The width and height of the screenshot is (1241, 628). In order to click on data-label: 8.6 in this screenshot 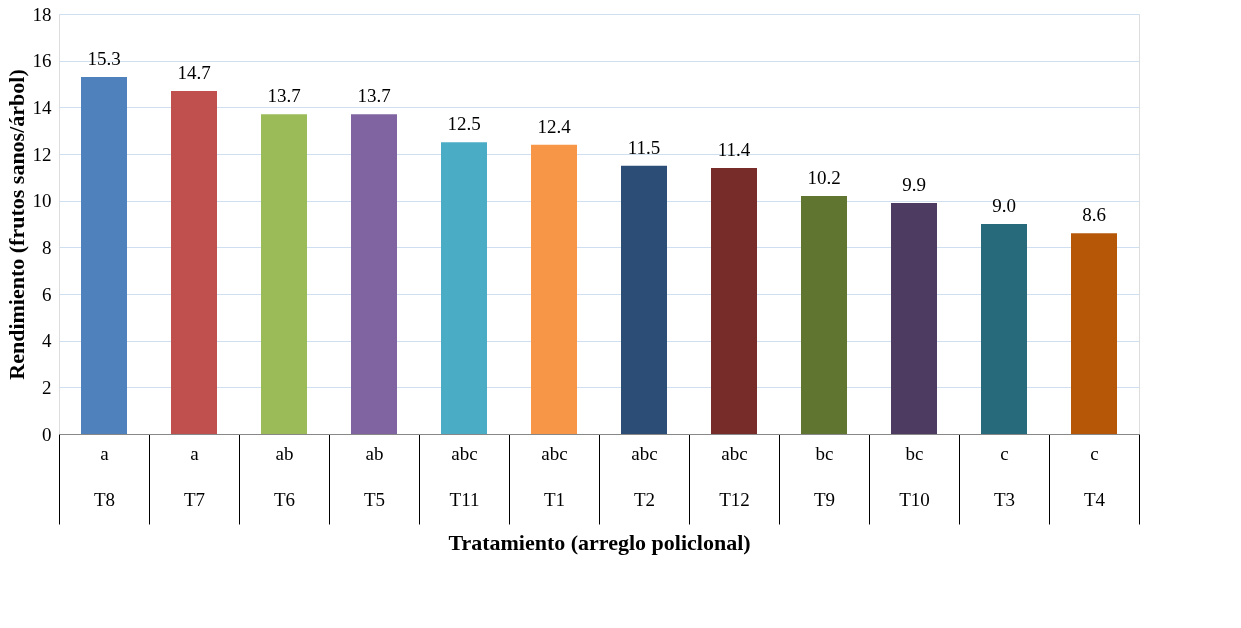, I will do `click(1094, 215)`.